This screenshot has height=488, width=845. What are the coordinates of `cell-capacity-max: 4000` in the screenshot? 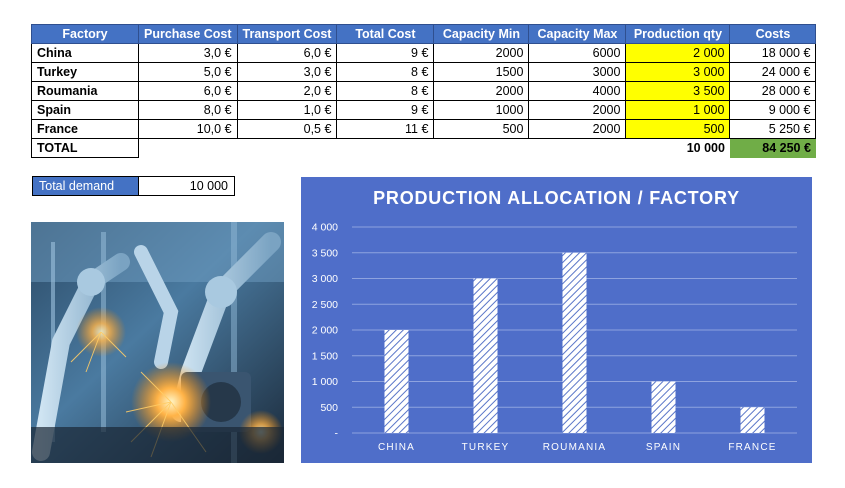 It's located at (577, 91).